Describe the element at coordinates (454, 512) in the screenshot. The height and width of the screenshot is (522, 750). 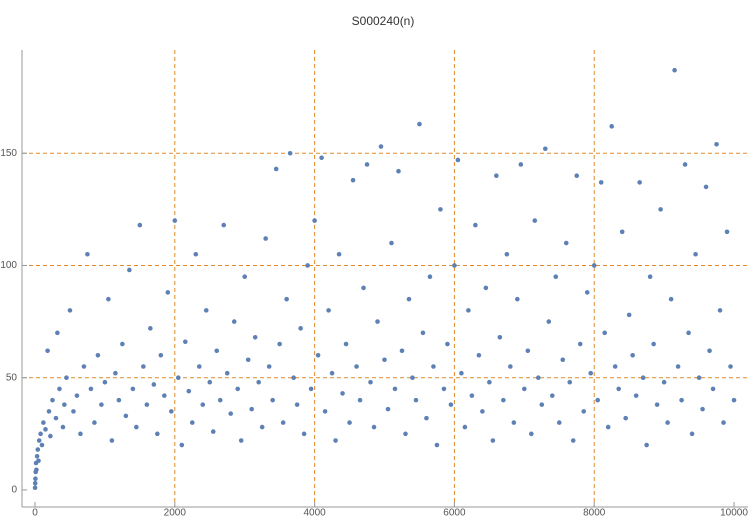
I see `x-tick-label: 6000` at that location.